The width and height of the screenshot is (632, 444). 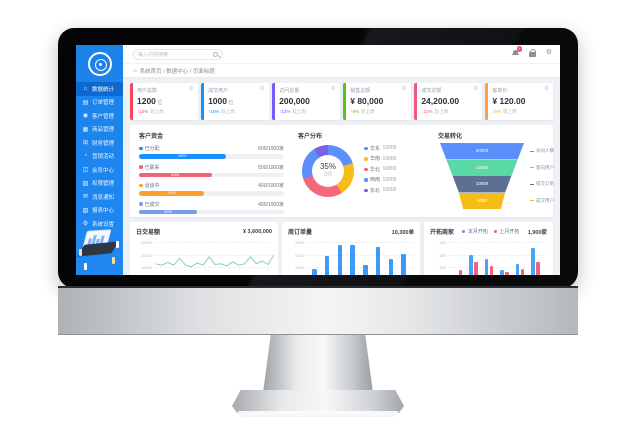 I want to click on kpi-value: 1200 位, so click(x=150, y=101).